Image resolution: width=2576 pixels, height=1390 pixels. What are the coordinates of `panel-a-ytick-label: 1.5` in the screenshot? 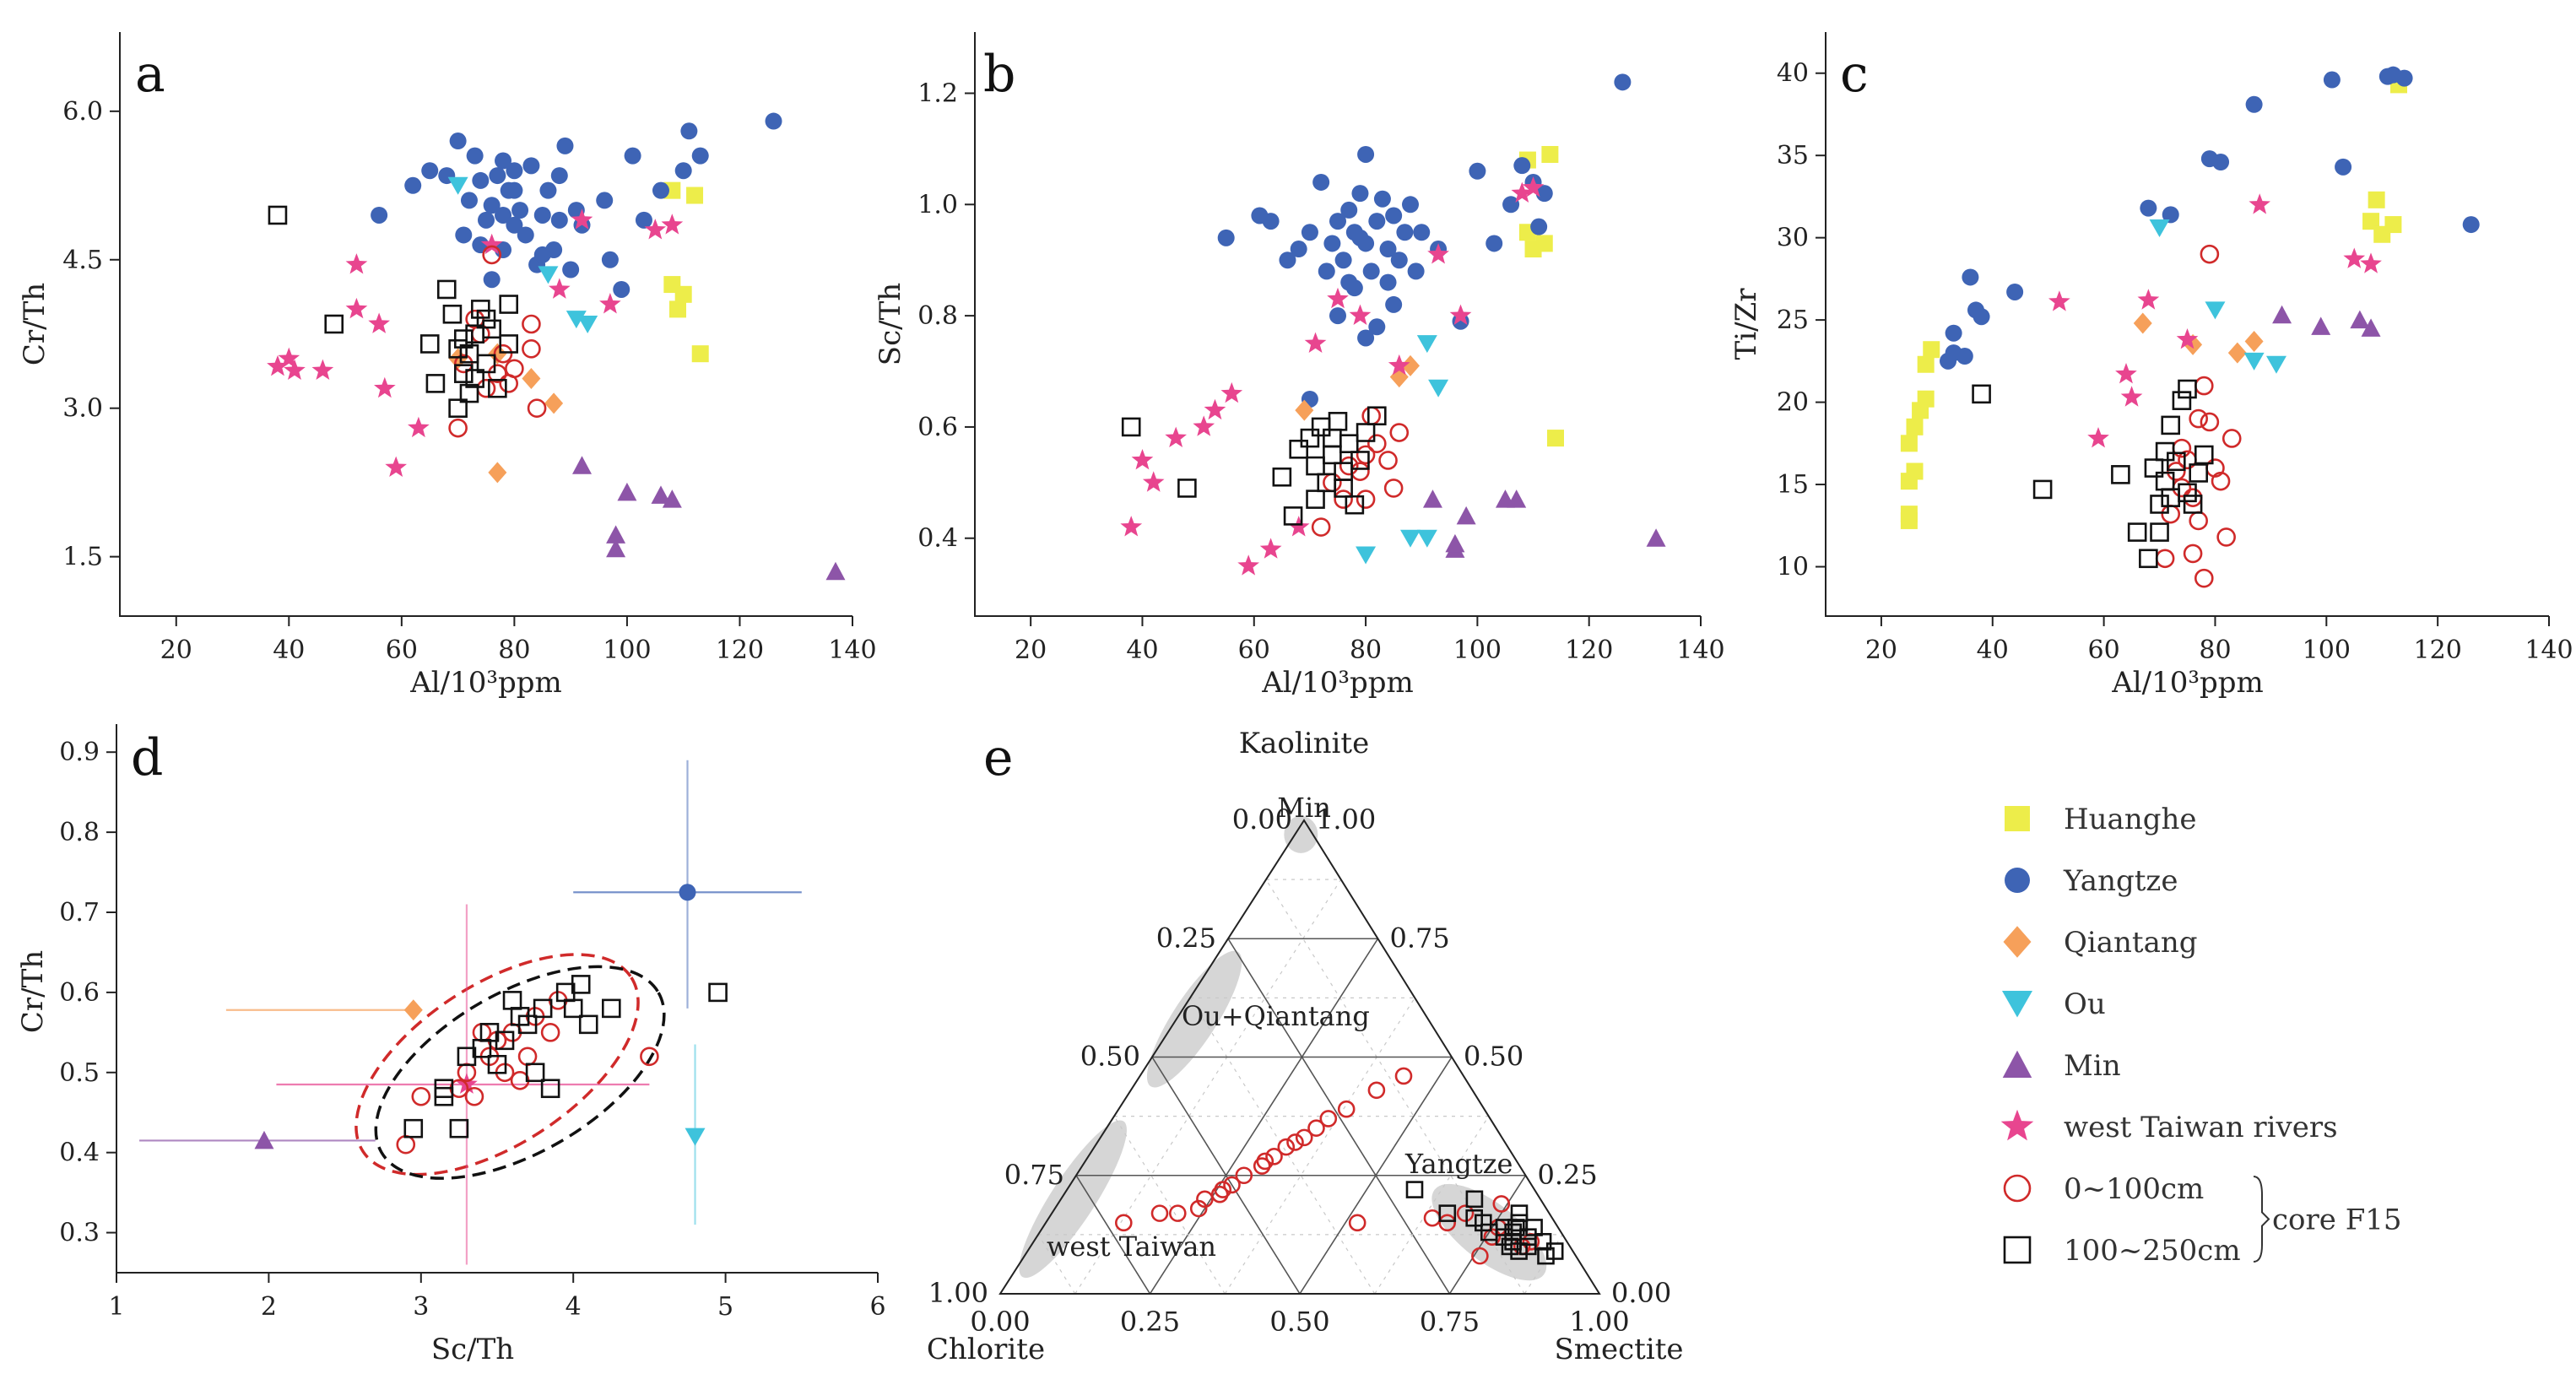 It's located at (82, 557).